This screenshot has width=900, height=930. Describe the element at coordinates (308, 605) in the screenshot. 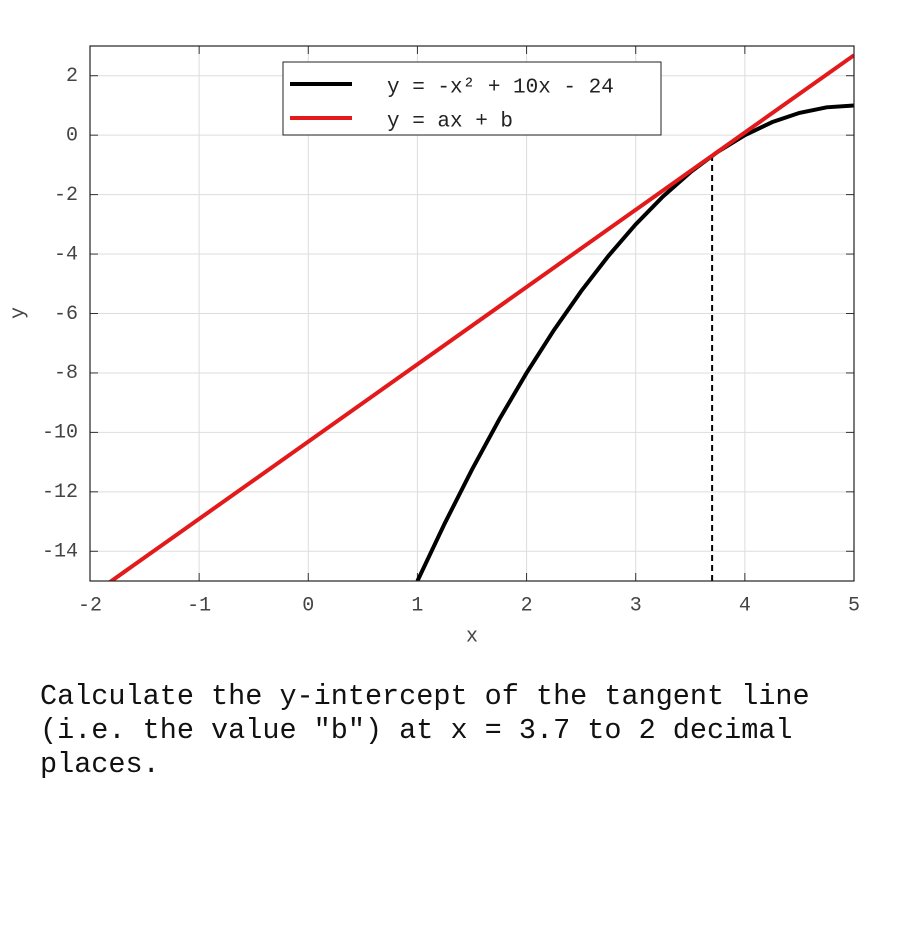

I see `x-tick-label: 0` at that location.